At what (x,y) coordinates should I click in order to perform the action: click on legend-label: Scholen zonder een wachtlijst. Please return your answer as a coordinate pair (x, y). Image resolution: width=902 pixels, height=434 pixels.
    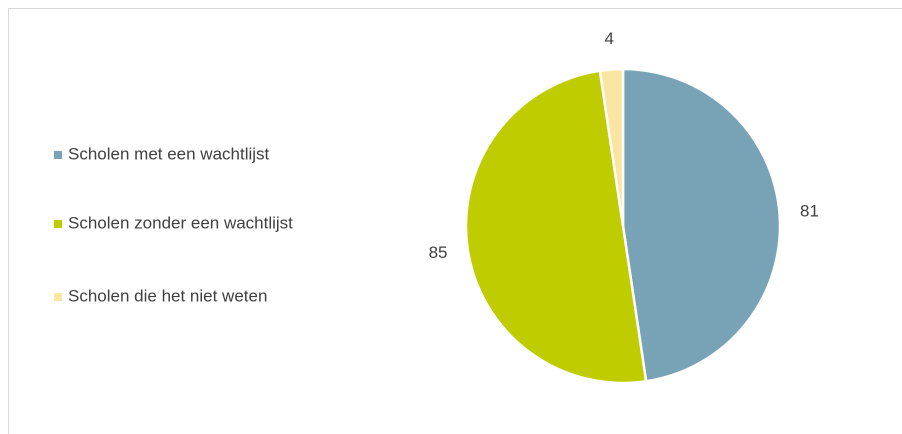
    Looking at the image, I should click on (180, 222).